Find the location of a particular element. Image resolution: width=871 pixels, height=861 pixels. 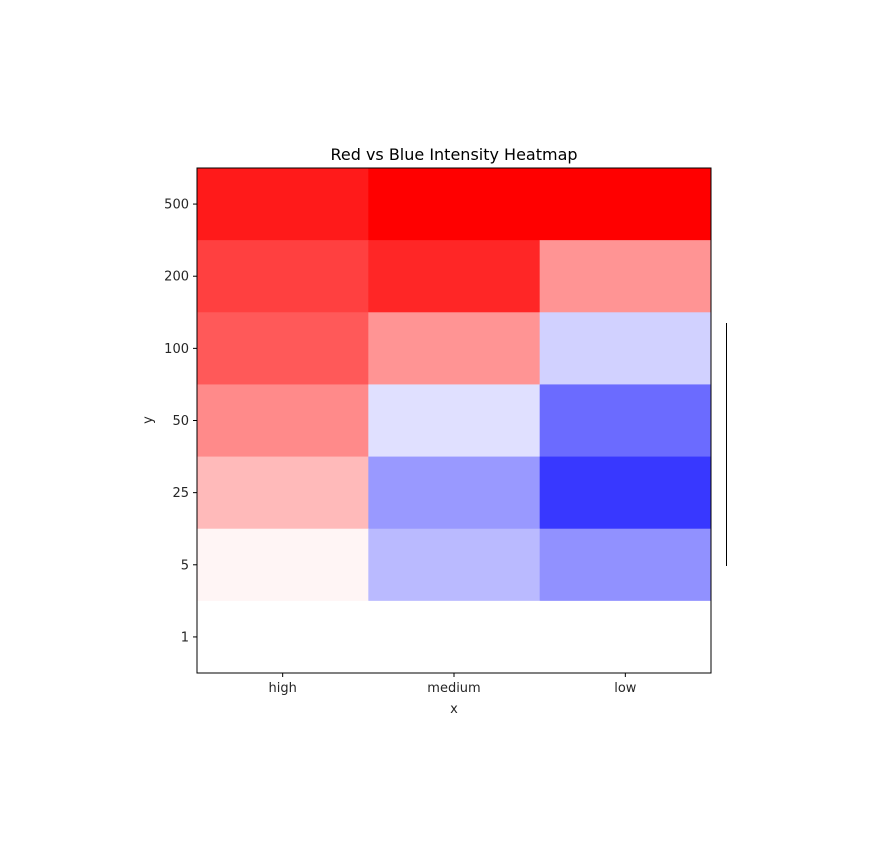

heatmap-cell-50-high is located at coordinates (283, 421).